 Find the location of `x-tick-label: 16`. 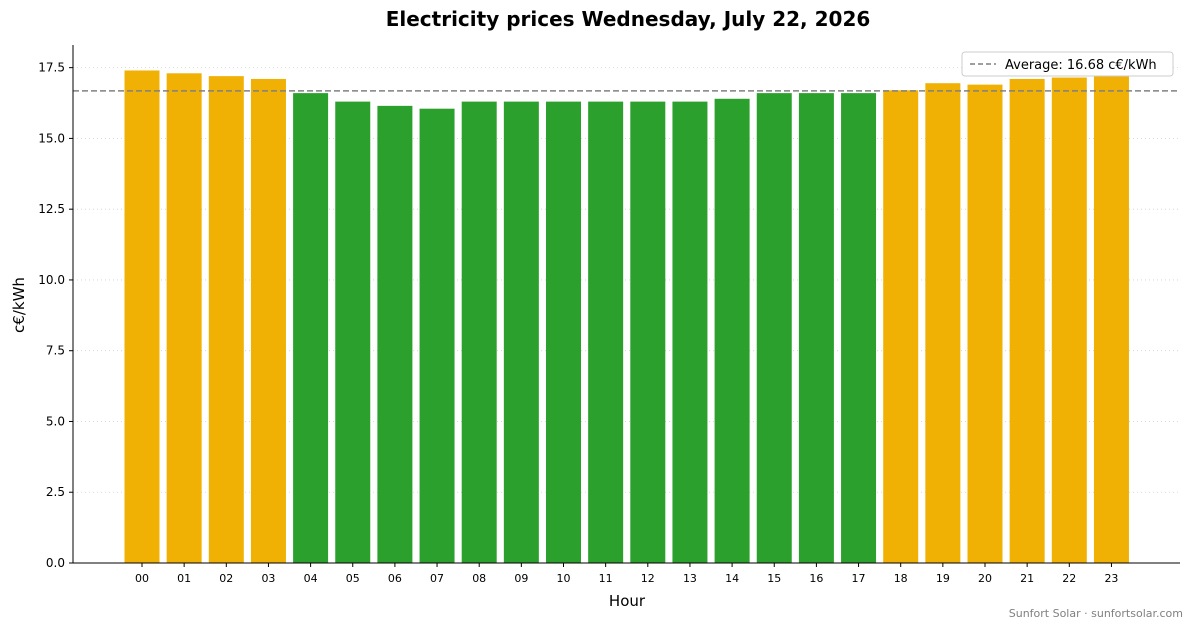

x-tick-label: 16 is located at coordinates (816, 578).